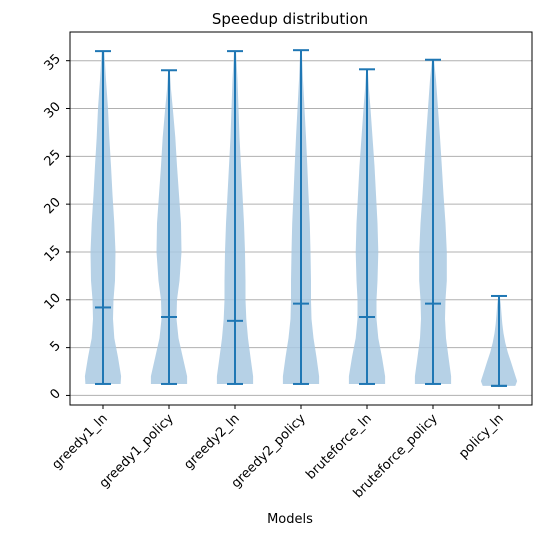 Image resolution: width=548 pixels, height=536 pixels. What do you see at coordinates (53, 254) in the screenshot?
I see `y-tick-label: 15` at bounding box center [53, 254].